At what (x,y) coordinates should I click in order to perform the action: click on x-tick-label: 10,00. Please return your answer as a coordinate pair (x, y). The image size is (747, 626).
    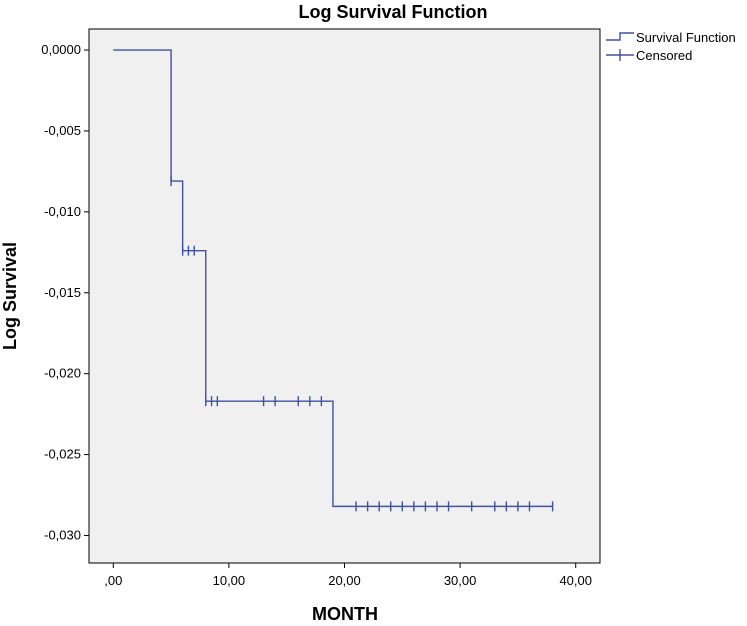
    Looking at the image, I should click on (229, 580).